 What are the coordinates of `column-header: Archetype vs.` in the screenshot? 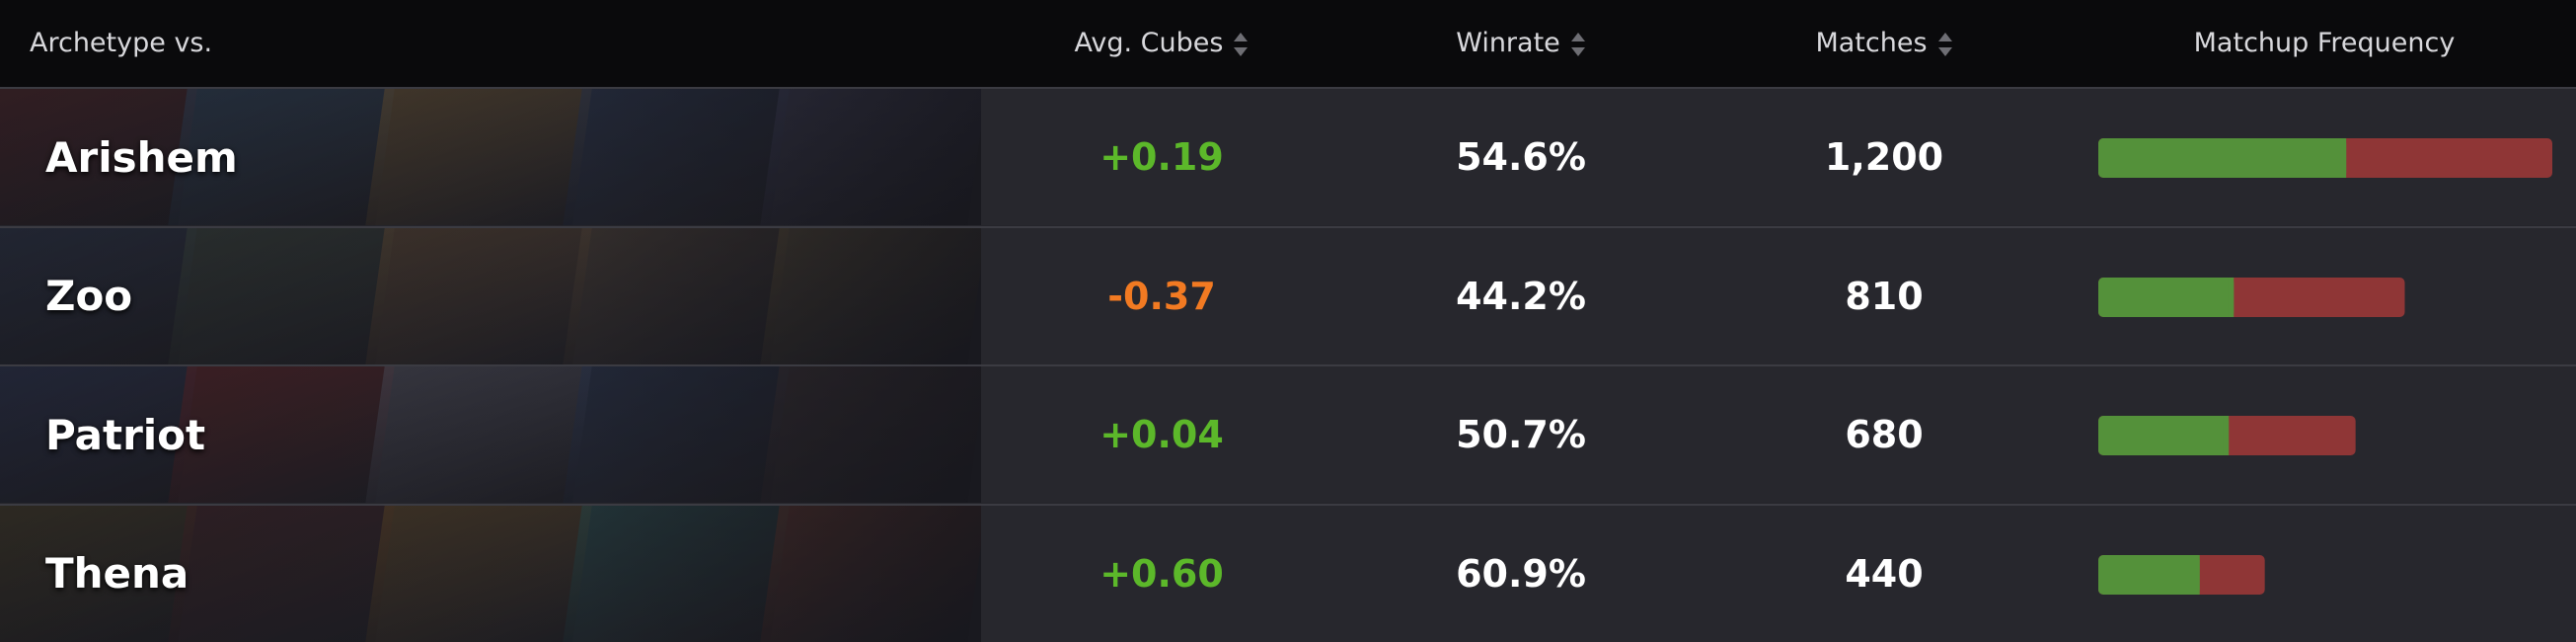 It's located at (121, 43).